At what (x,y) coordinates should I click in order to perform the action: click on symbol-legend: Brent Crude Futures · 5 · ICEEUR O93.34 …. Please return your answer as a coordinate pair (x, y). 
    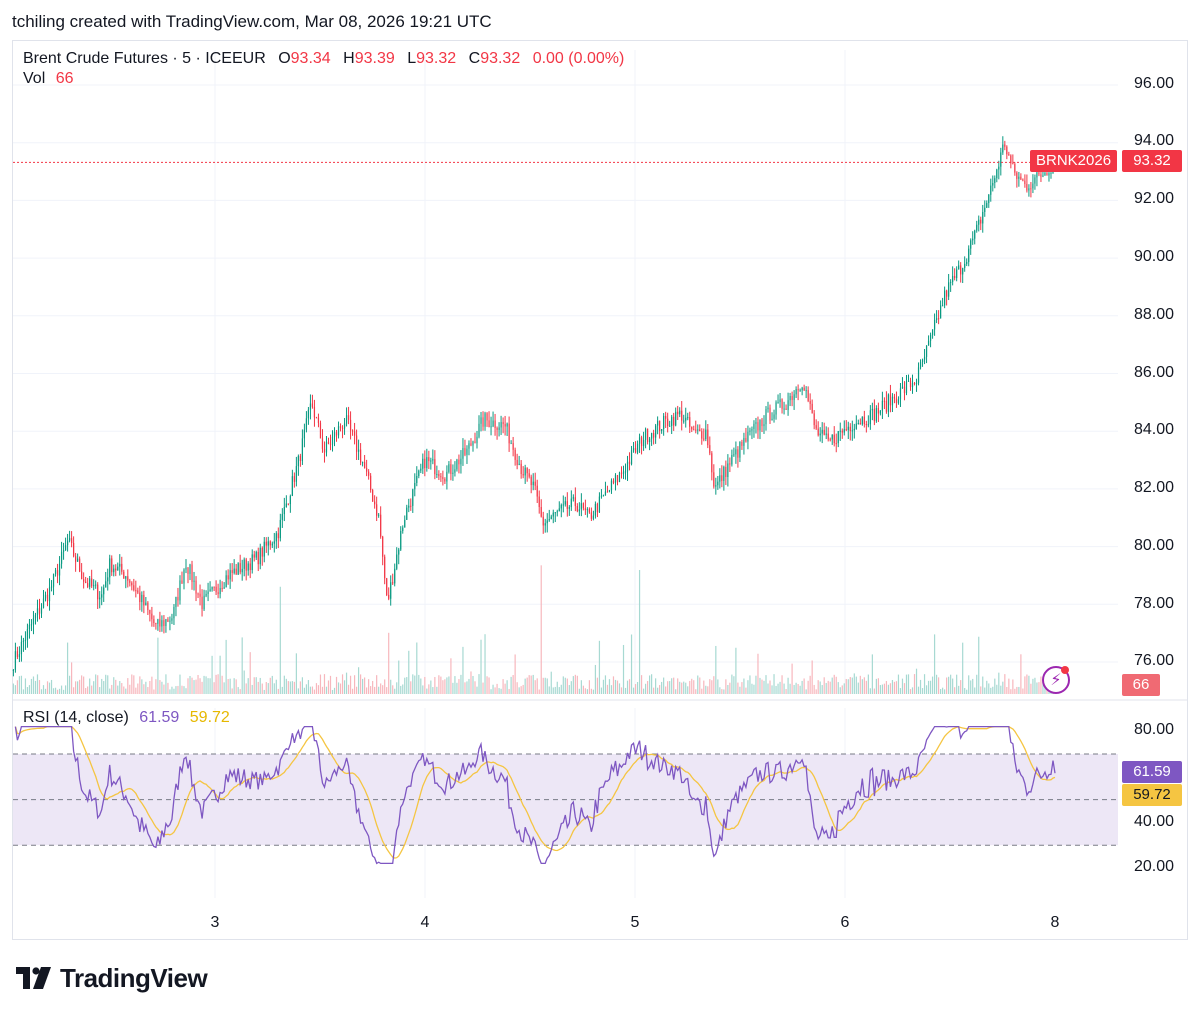
    Looking at the image, I should click on (323, 59).